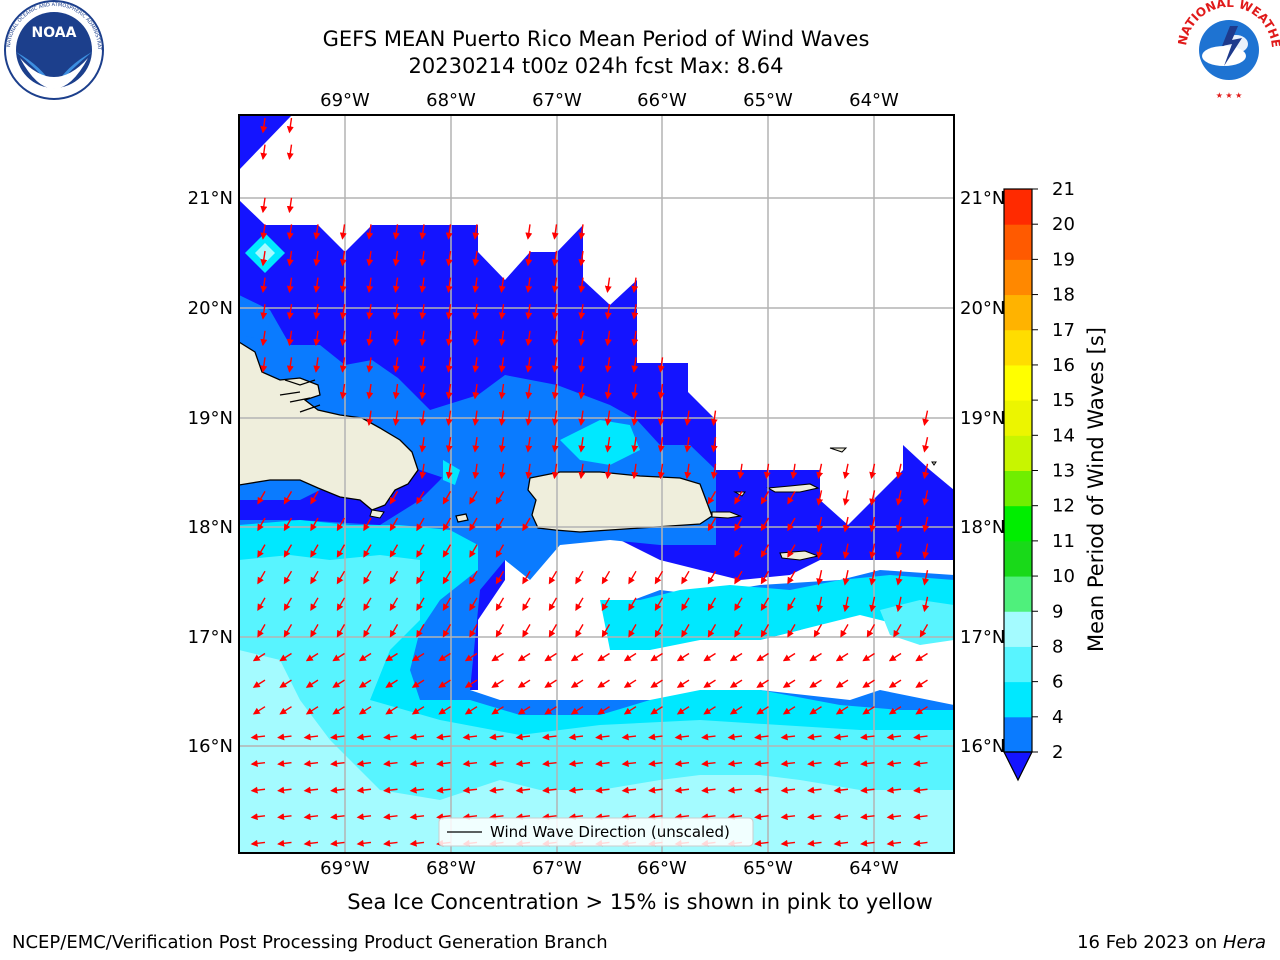 This screenshot has width=1280, height=960. What do you see at coordinates (451, 100) in the screenshot?
I see `lon-label: 68°W` at bounding box center [451, 100].